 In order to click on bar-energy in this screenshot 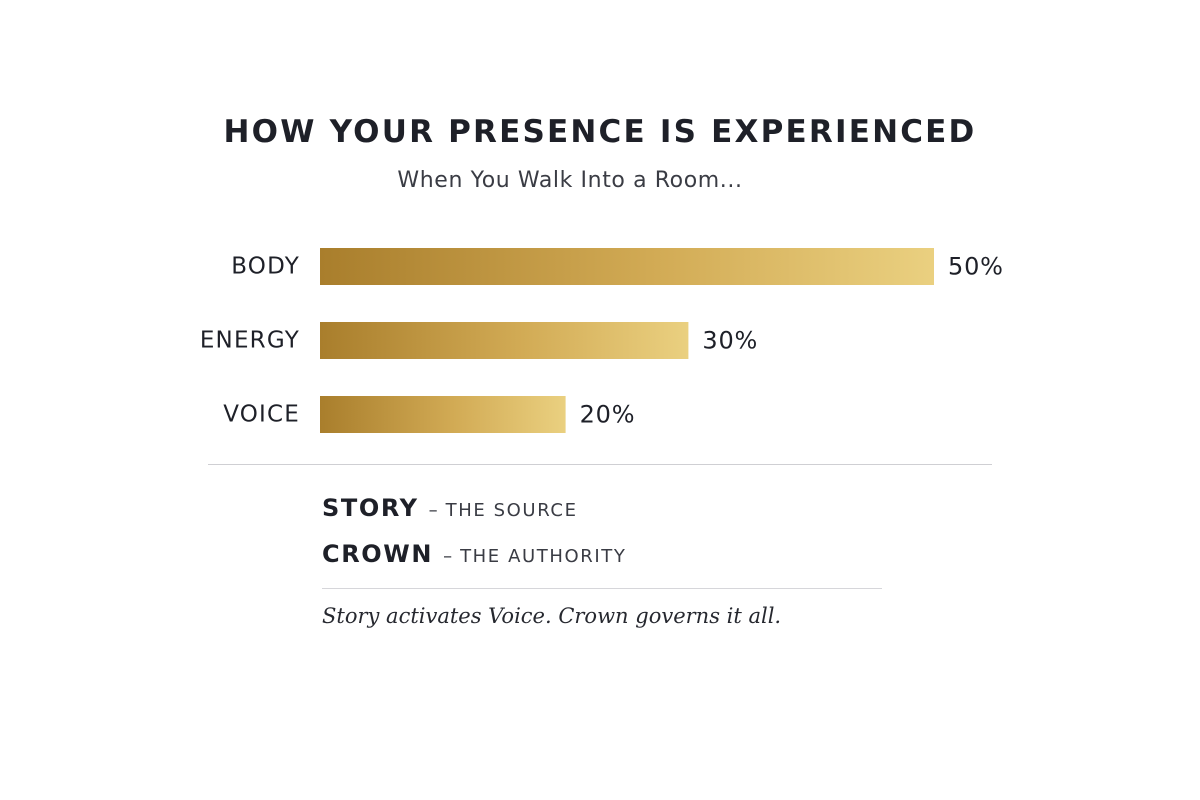, I will do `click(504, 340)`.